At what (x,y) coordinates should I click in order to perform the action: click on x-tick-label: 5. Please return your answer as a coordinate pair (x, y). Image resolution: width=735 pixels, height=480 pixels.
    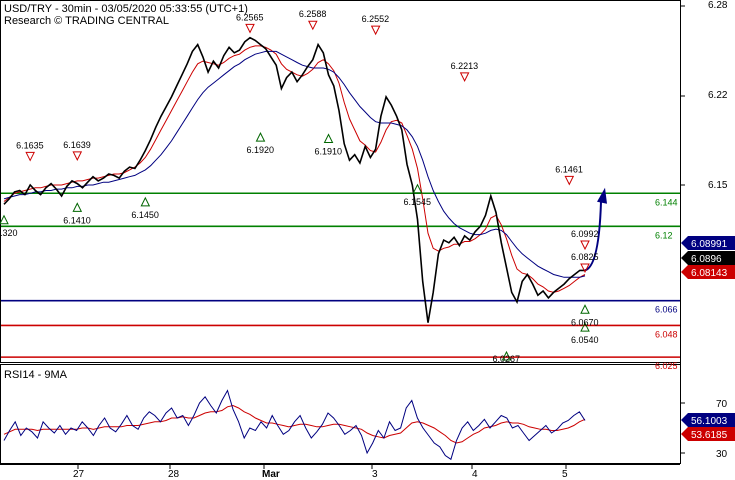
    Looking at the image, I should click on (565, 474).